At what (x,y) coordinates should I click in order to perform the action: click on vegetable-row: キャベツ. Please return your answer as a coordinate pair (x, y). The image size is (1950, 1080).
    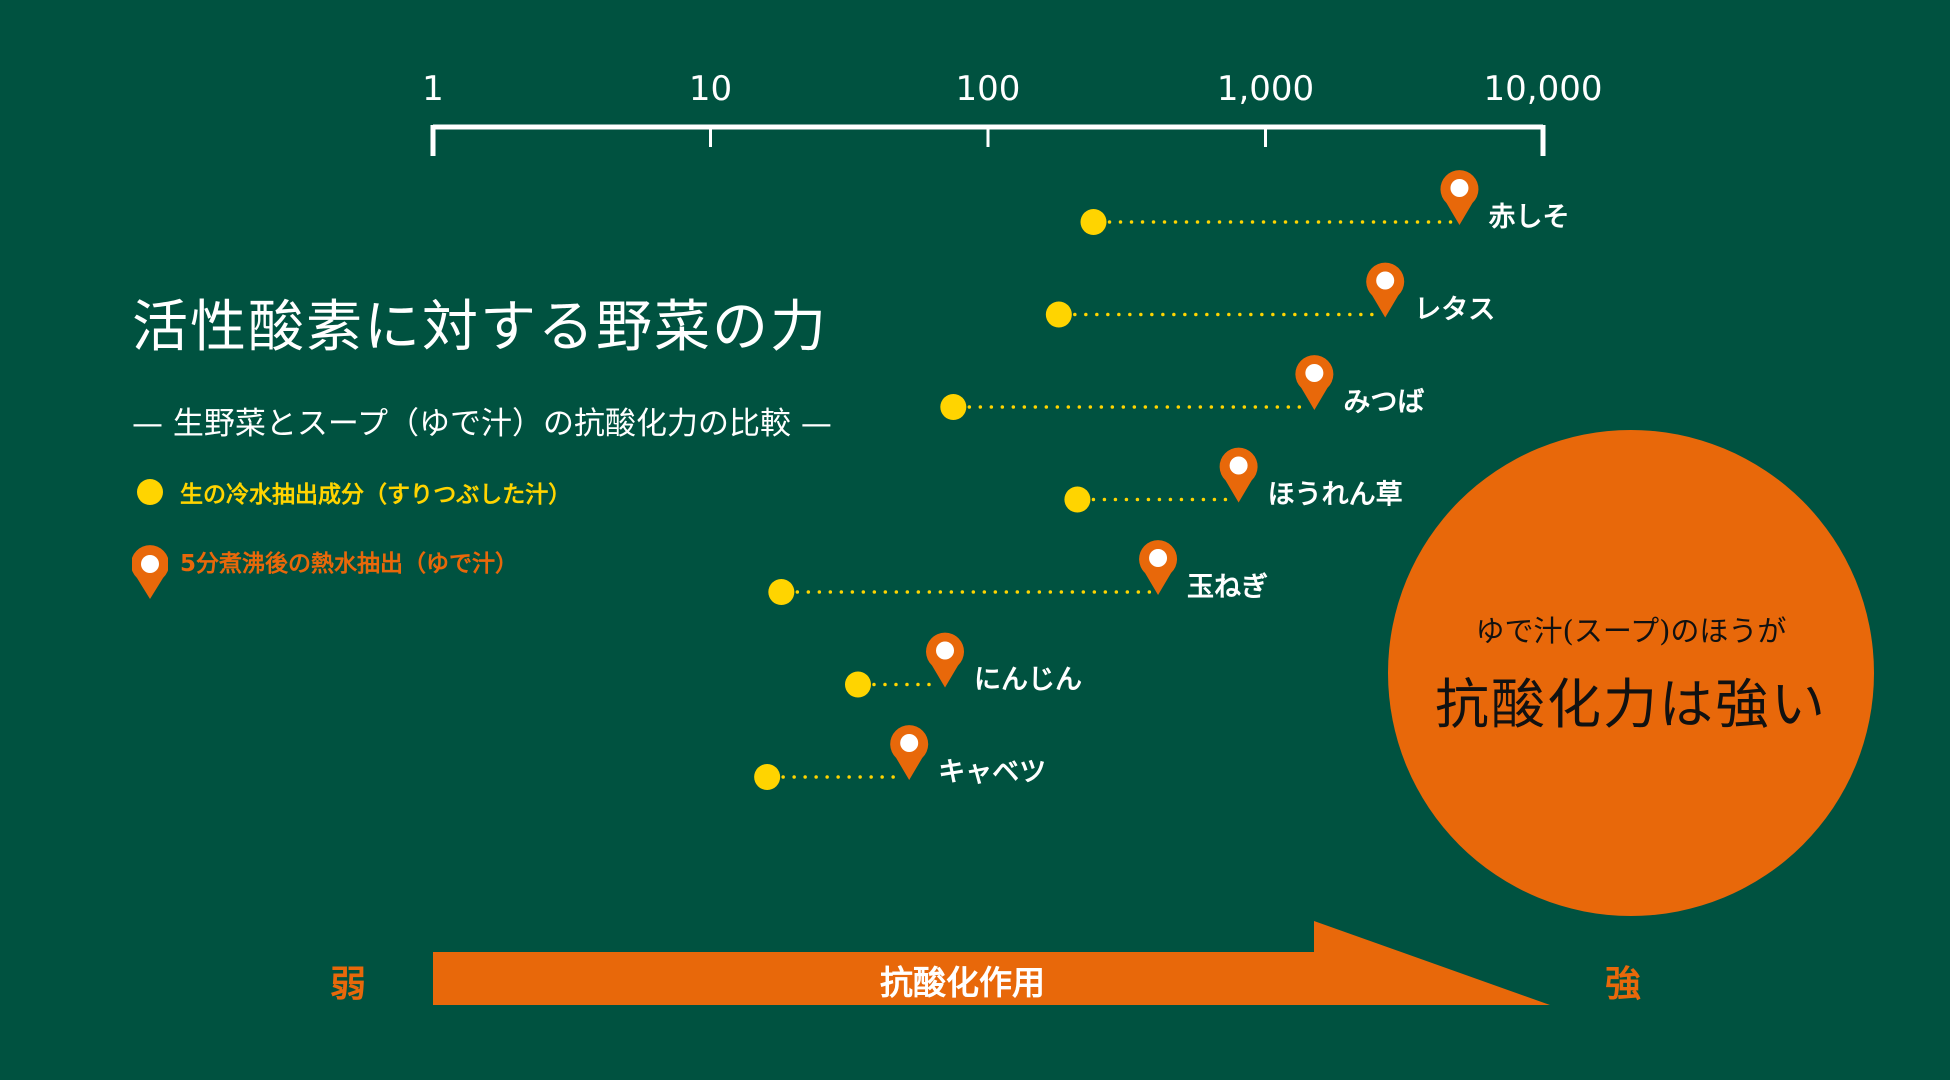
    Looking at the image, I should click on (900, 757).